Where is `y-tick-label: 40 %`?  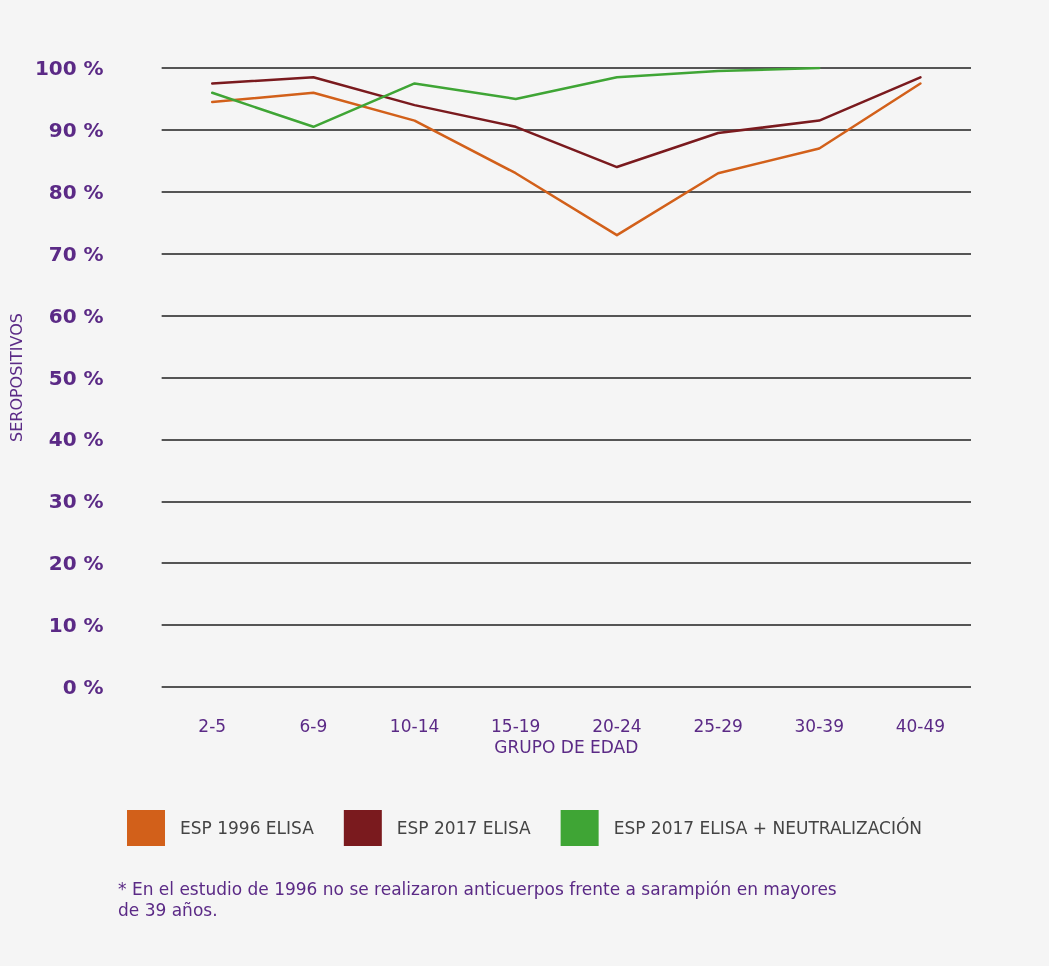
y-tick-label: 40 % is located at coordinates (76, 439).